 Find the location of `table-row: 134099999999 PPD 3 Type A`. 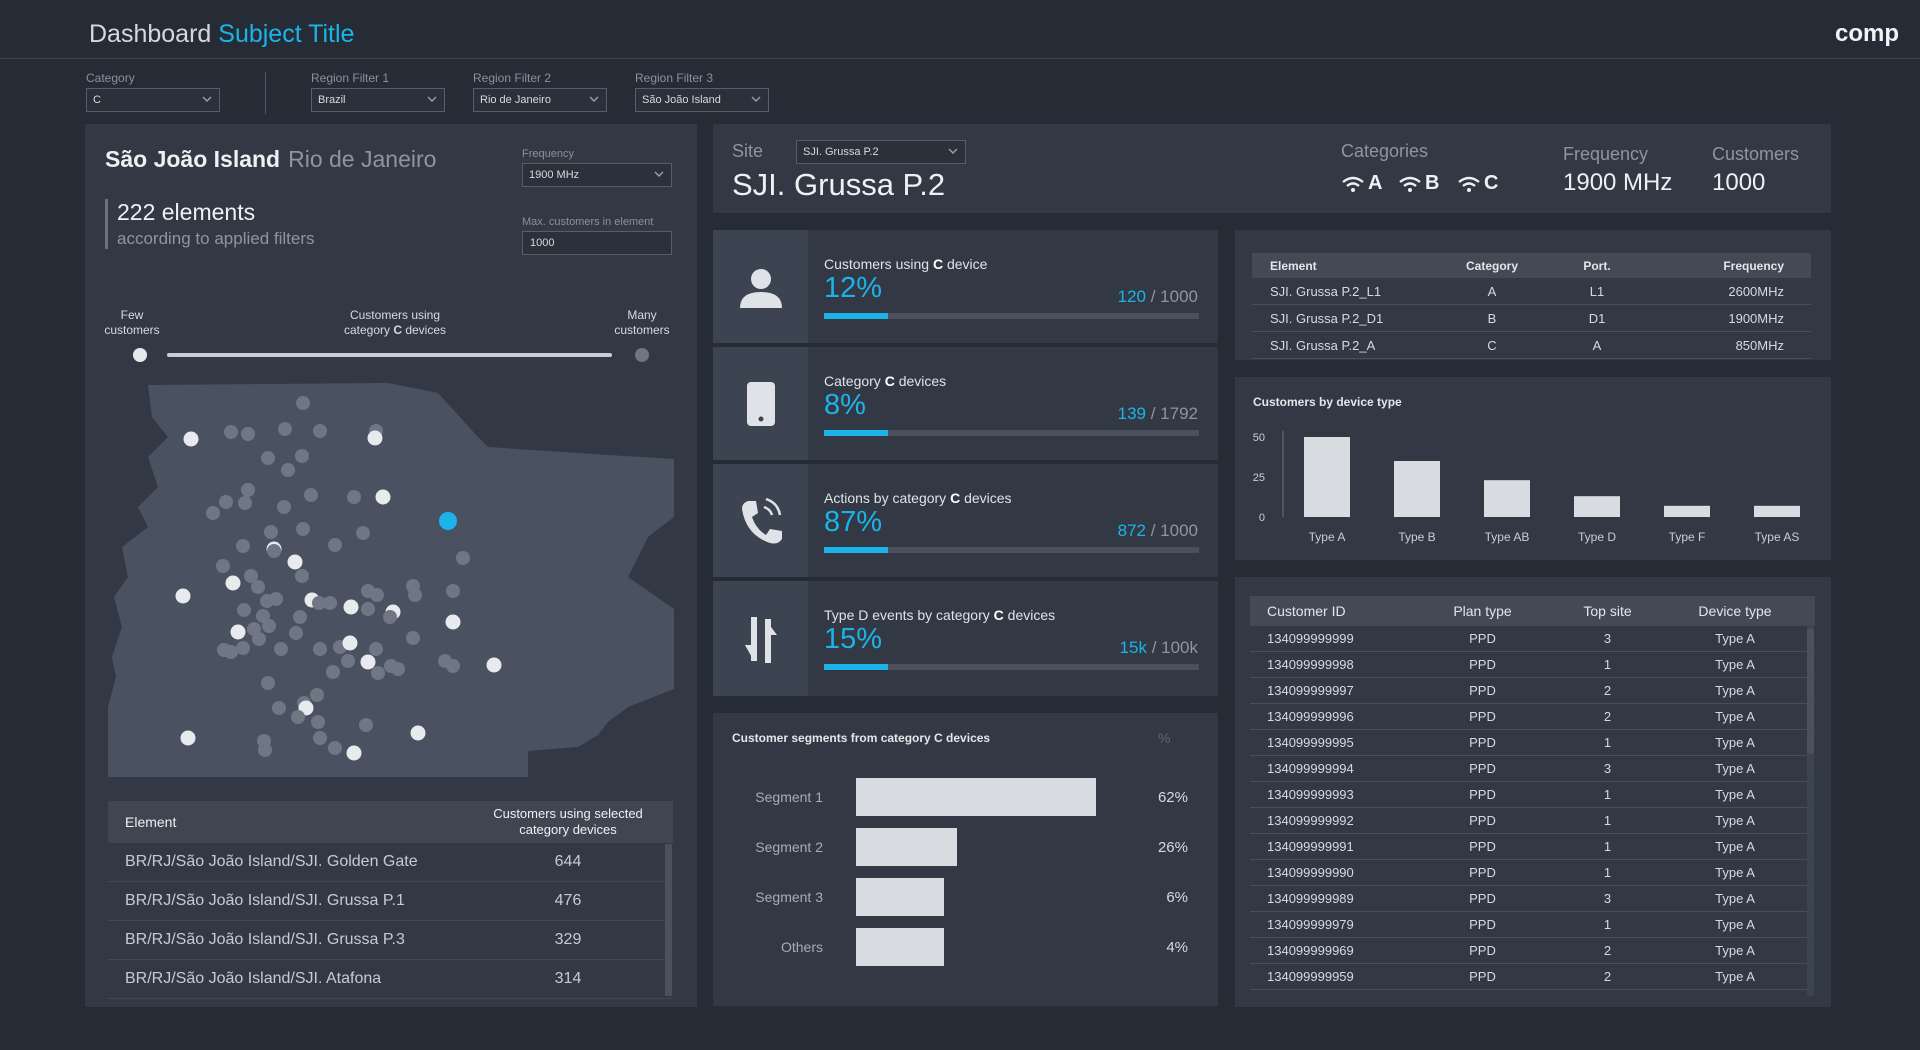

table-row: 134099999999 PPD 3 Type A is located at coordinates (1532, 639).